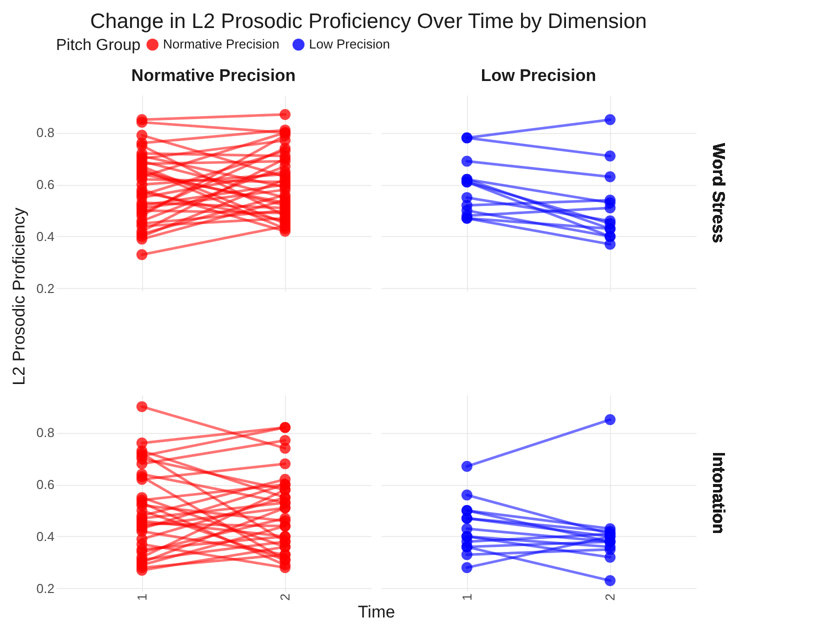 This screenshot has width=815, height=637. Describe the element at coordinates (349, 44) in the screenshot. I see `legend-label: Low Precision` at that location.